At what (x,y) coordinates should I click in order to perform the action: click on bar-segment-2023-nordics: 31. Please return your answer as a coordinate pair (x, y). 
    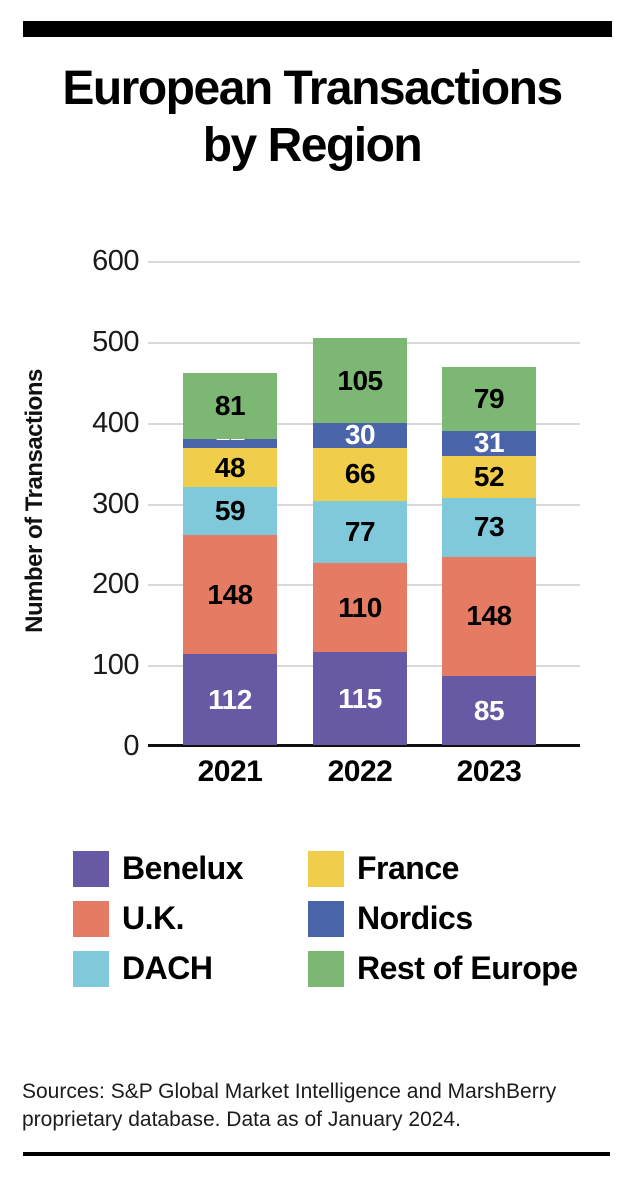
    Looking at the image, I should click on (489, 443).